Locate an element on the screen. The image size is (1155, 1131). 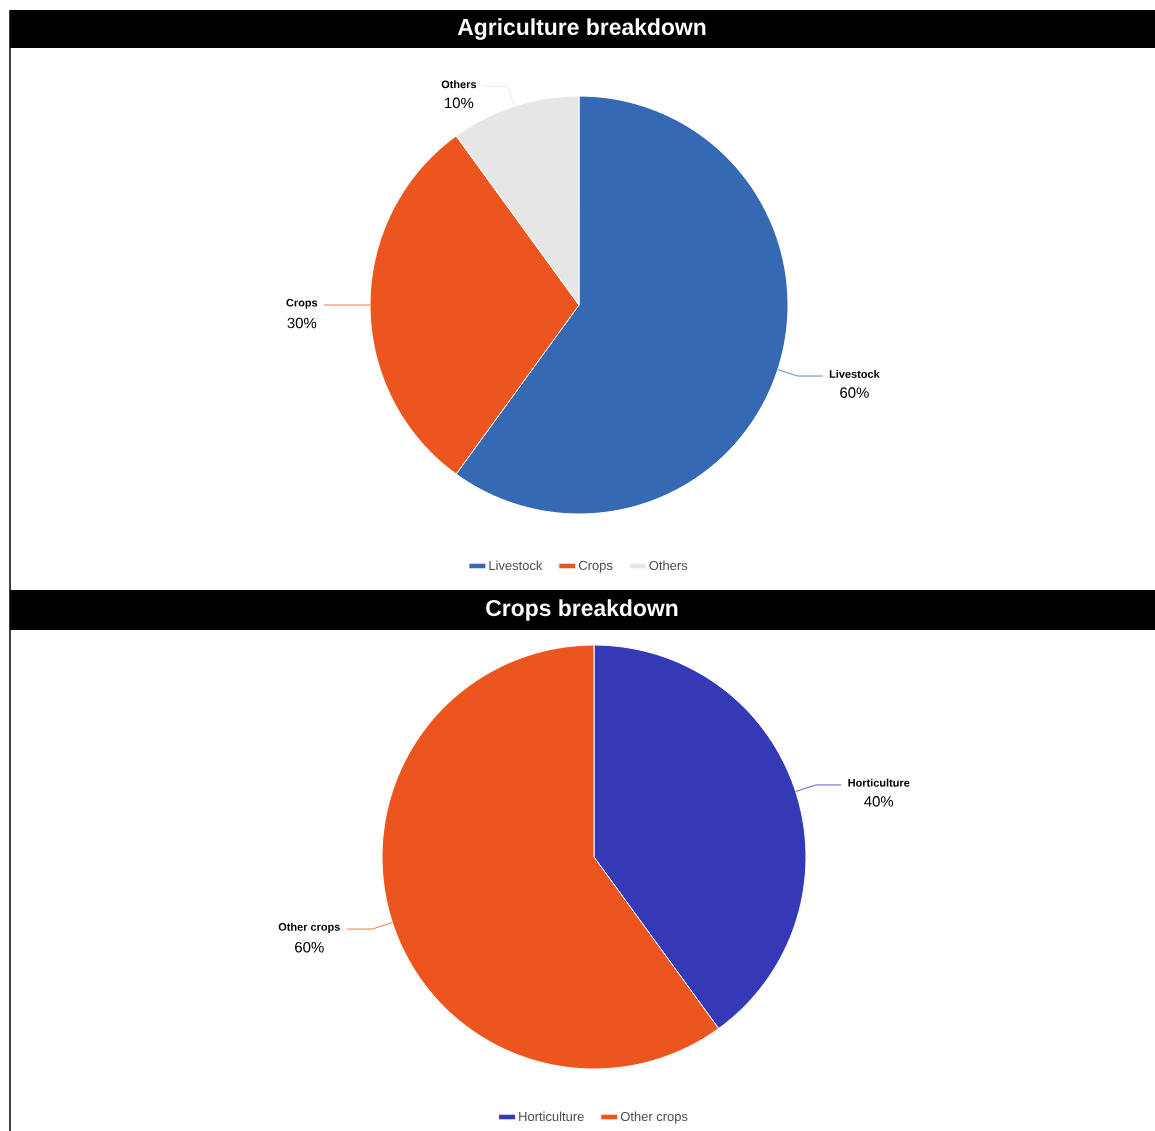
legend-label: Other crops is located at coordinates (654, 1117).